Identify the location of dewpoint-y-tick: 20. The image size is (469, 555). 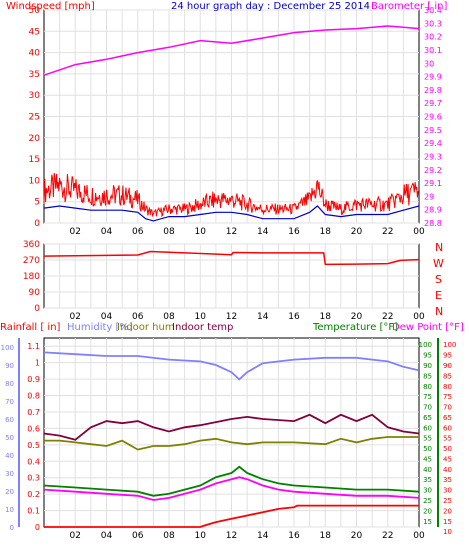
(447, 511).